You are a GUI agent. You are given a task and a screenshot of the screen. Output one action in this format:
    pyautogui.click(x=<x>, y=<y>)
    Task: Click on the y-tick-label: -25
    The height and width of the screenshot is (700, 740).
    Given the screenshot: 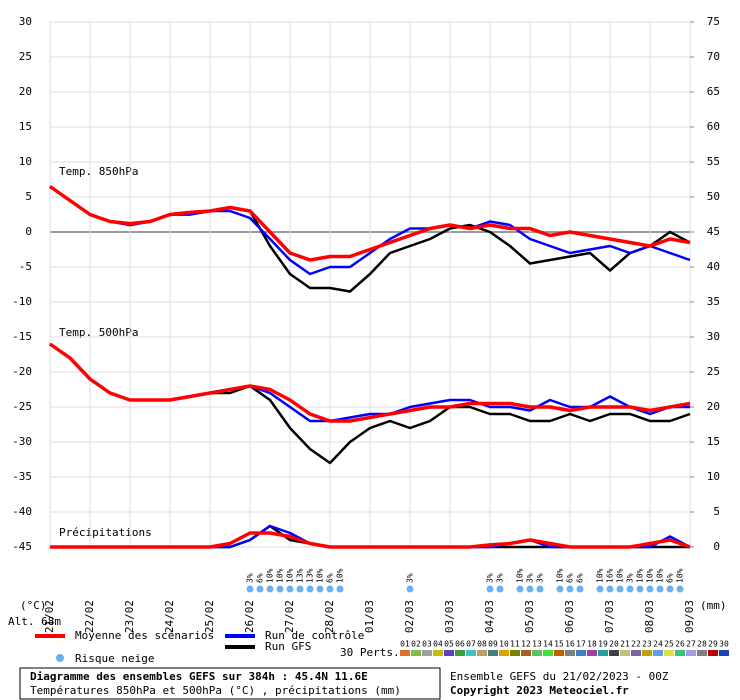 What is the action you would take?
    pyautogui.click(x=22, y=406)
    